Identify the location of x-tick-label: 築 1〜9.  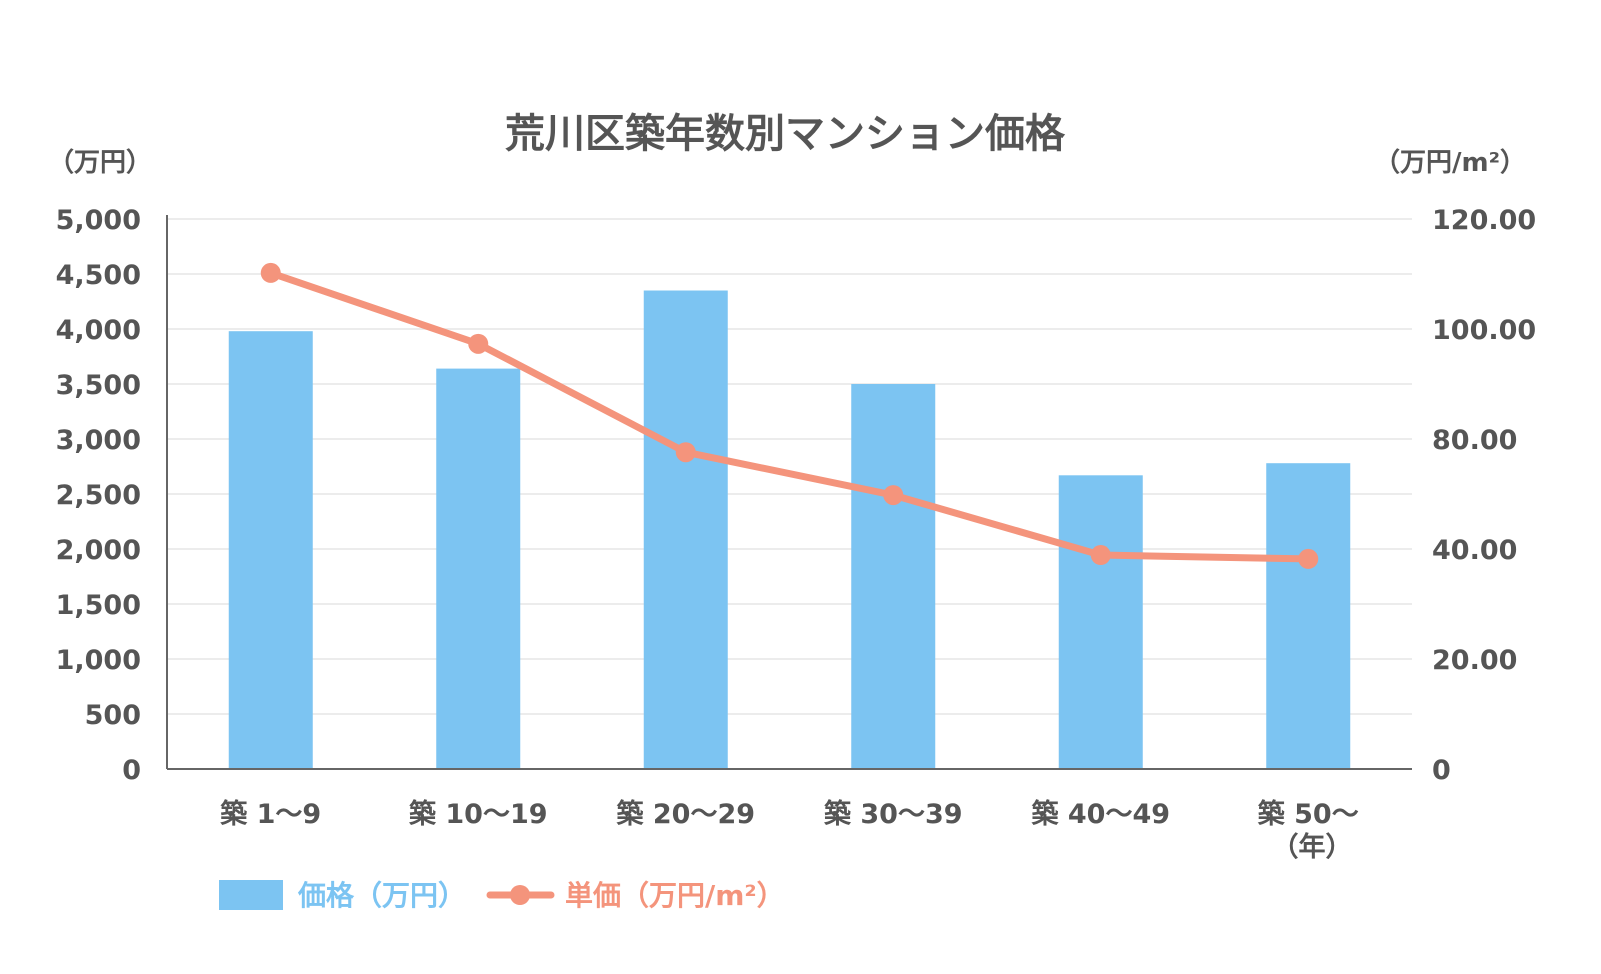
(270, 814).